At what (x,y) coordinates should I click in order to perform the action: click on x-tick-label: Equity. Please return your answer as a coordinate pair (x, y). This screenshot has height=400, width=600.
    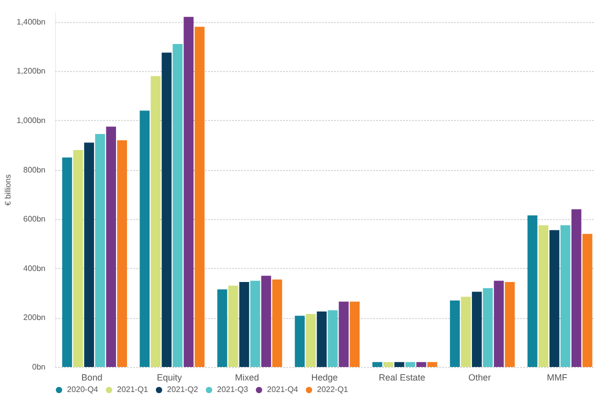
    Looking at the image, I should click on (169, 377).